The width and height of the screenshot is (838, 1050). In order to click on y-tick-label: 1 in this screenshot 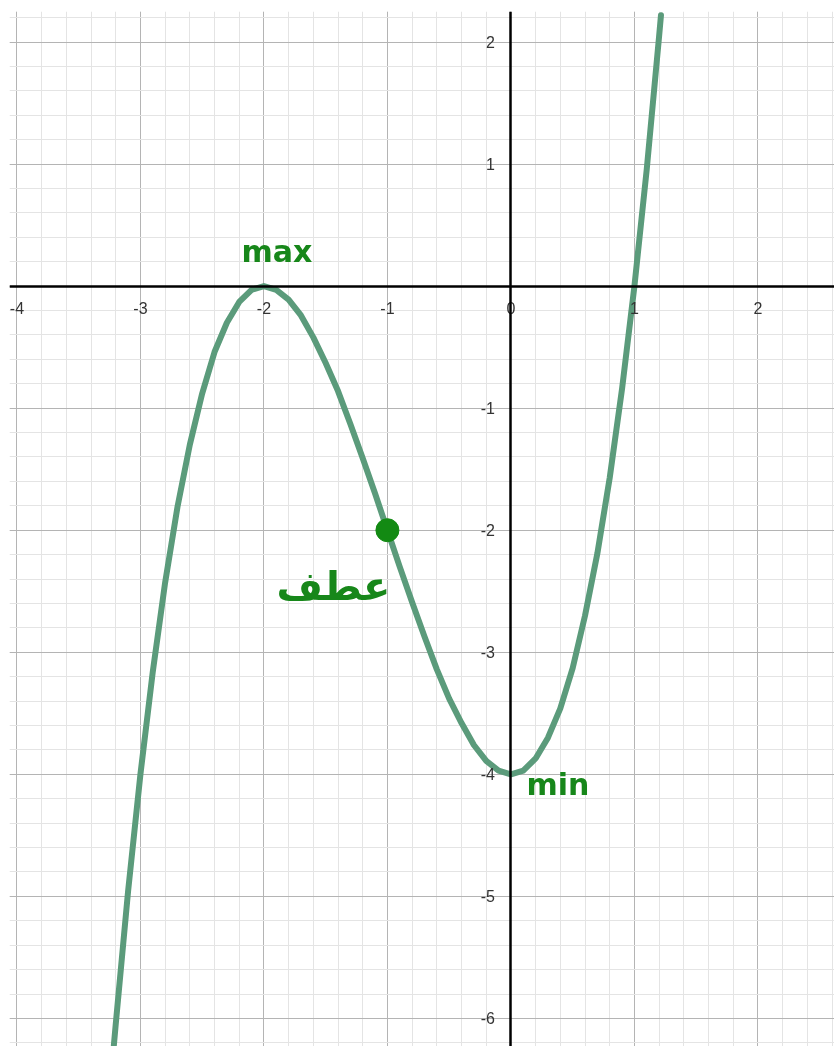, I will do `click(491, 165)`.